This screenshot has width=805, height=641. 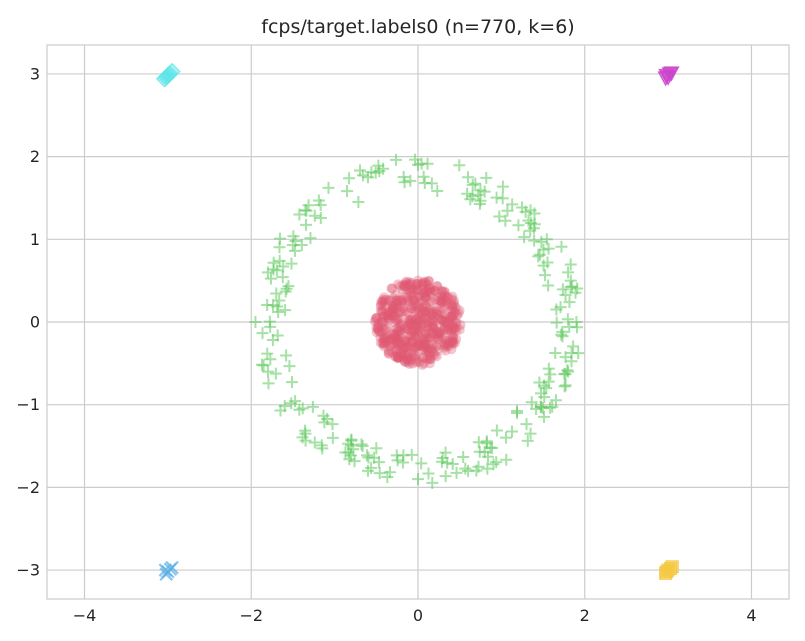 What do you see at coordinates (665, 79) in the screenshot?
I see `triangle-point` at bounding box center [665, 79].